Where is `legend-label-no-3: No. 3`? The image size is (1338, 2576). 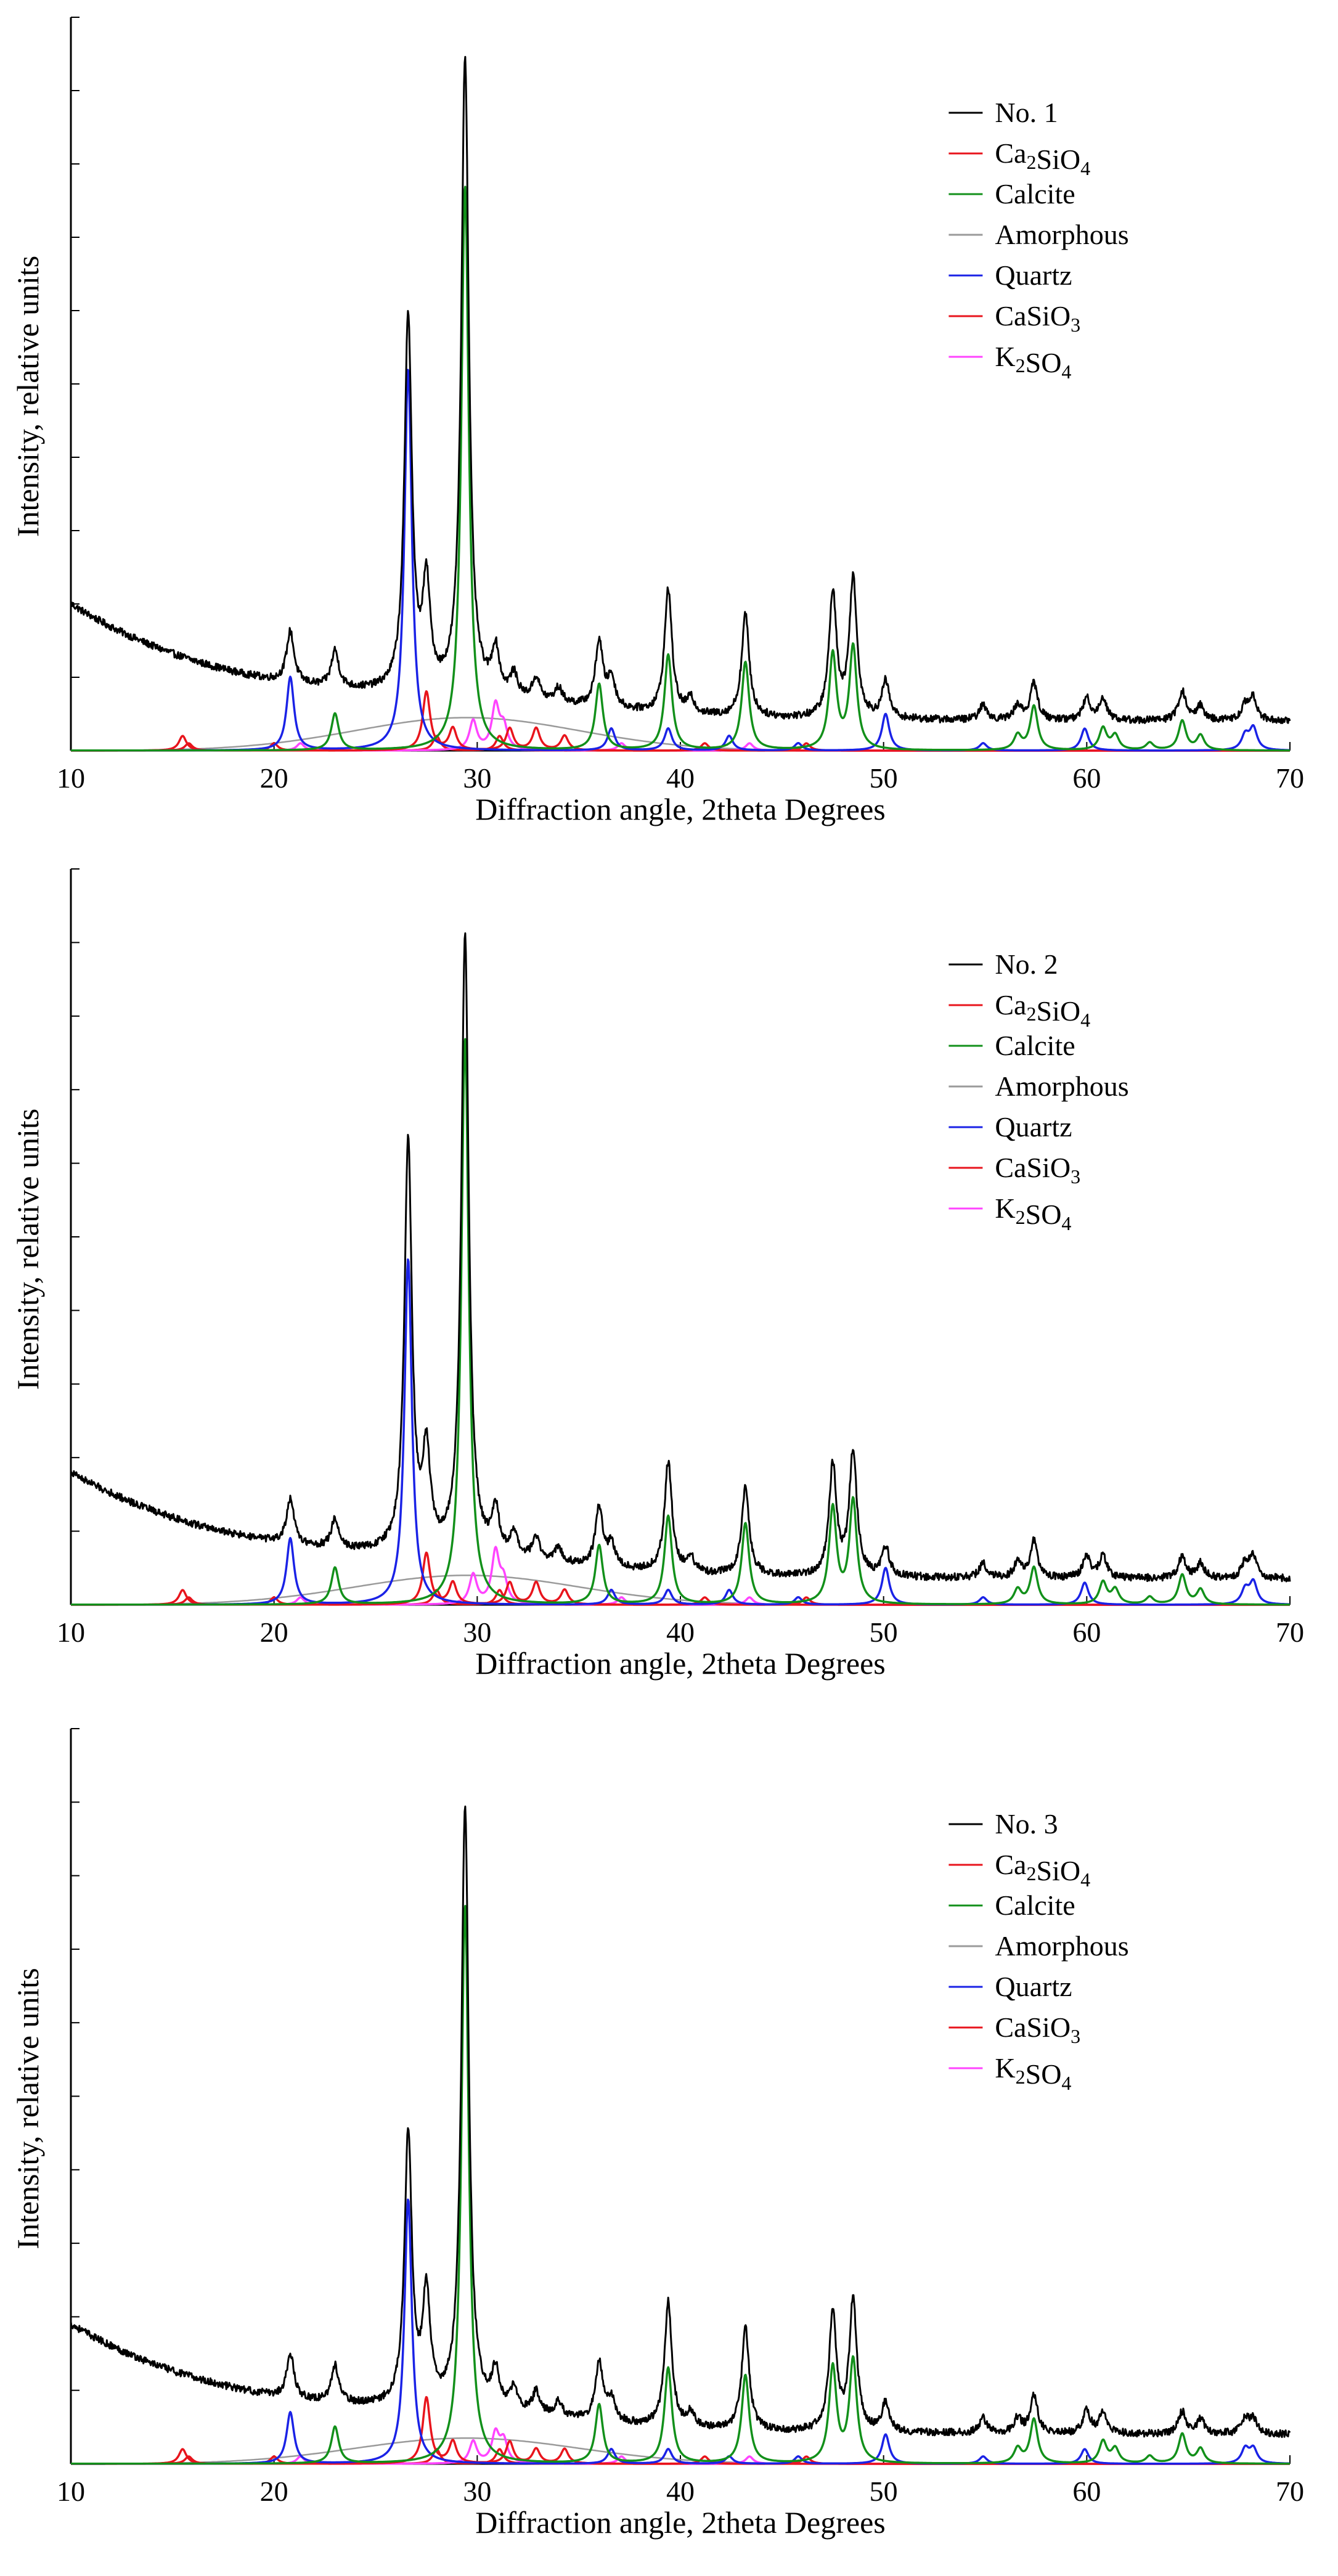
legend-label-no-3: No. 3 is located at coordinates (1026, 1824).